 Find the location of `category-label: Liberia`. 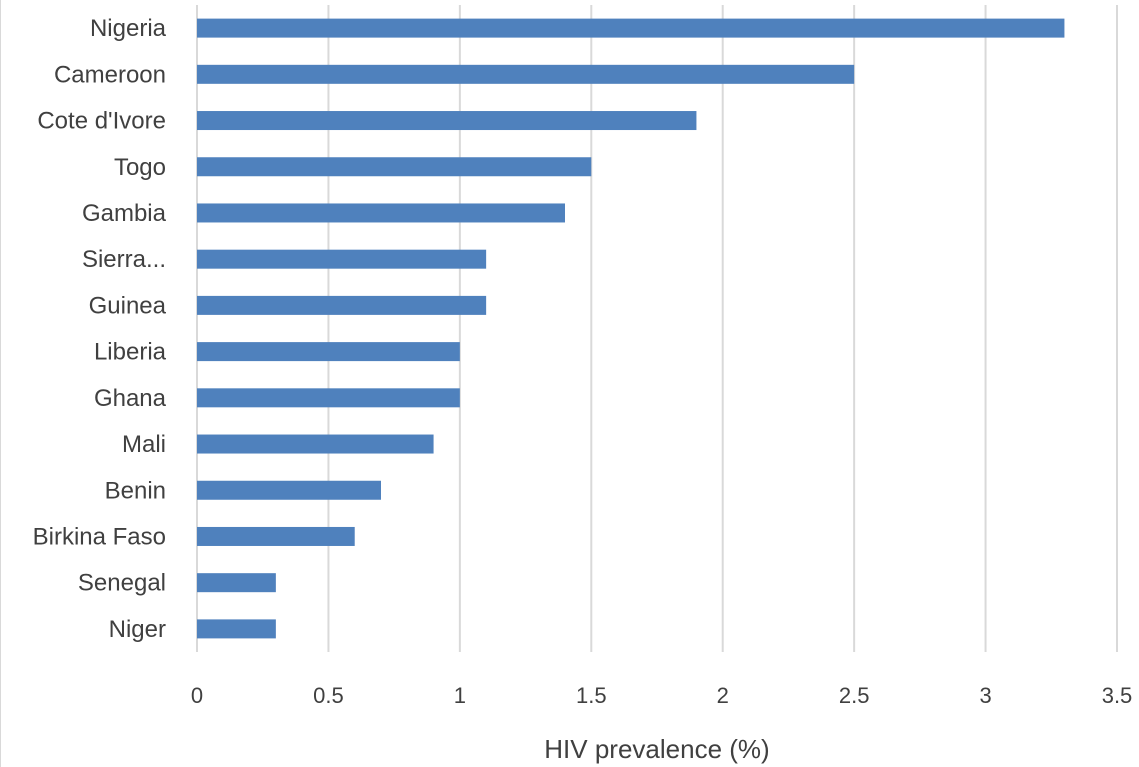

category-label: Liberia is located at coordinates (130, 352).